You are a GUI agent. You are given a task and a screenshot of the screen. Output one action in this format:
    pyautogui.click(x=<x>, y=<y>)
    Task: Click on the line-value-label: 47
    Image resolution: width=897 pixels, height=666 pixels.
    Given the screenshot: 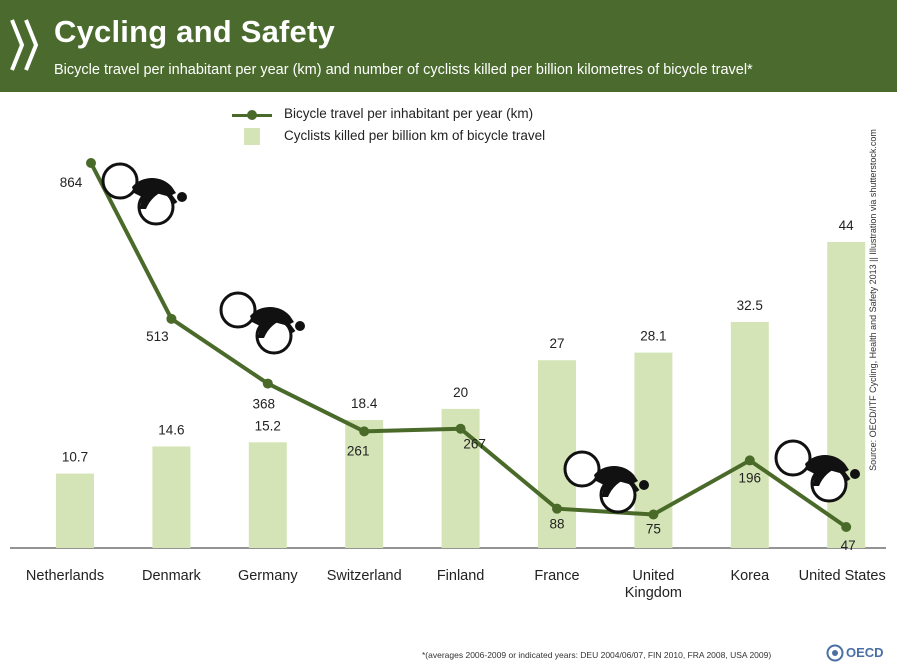 What is the action you would take?
    pyautogui.click(x=848, y=545)
    